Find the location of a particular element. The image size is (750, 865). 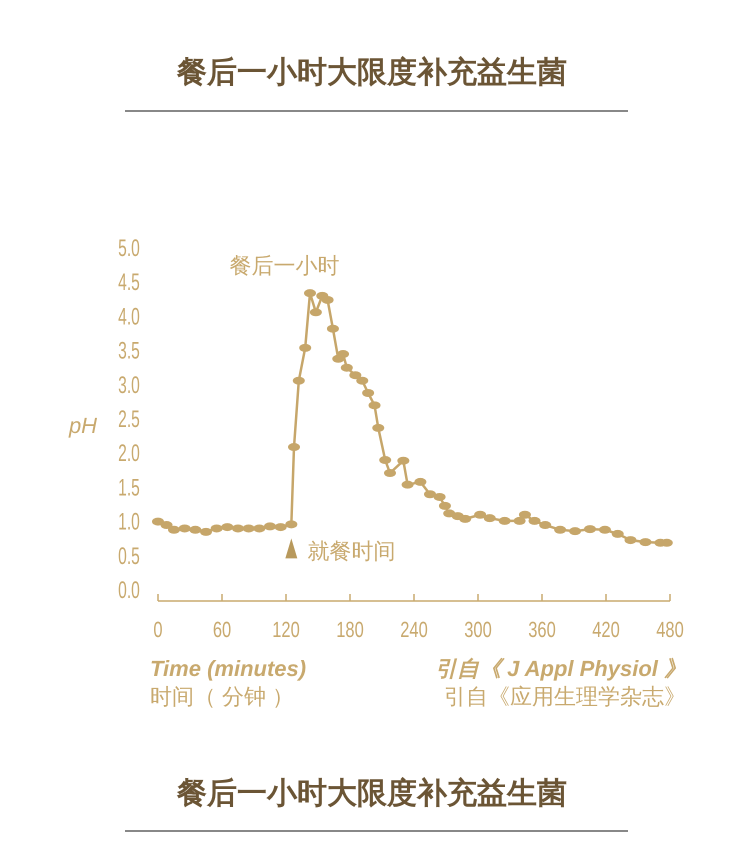

x-tick-label: 300 is located at coordinates (478, 630).